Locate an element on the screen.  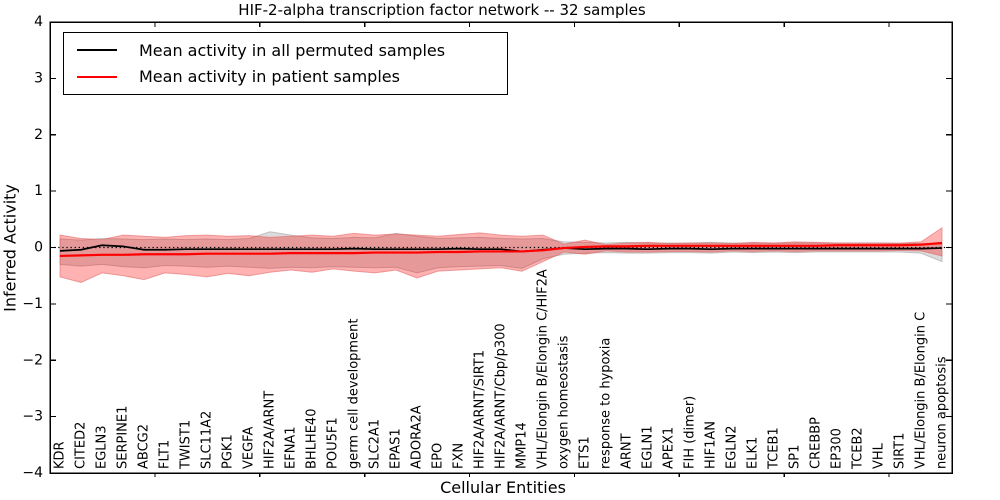
series-line-permuted is located at coordinates (501, 248).